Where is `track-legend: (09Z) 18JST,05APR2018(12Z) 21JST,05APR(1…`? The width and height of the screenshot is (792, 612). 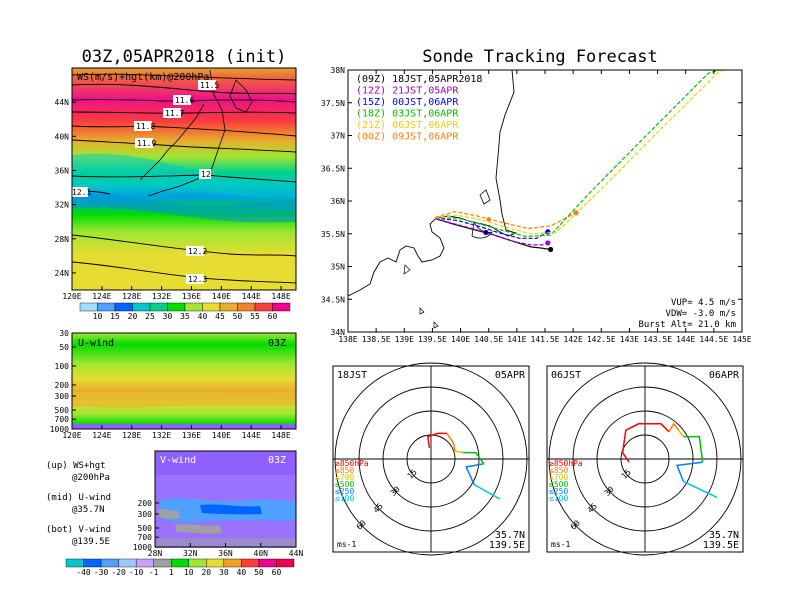
track-legend: (09Z) 18JST,05APR2018(12Z) 21JST,05APR(1… is located at coordinates (419, 108).